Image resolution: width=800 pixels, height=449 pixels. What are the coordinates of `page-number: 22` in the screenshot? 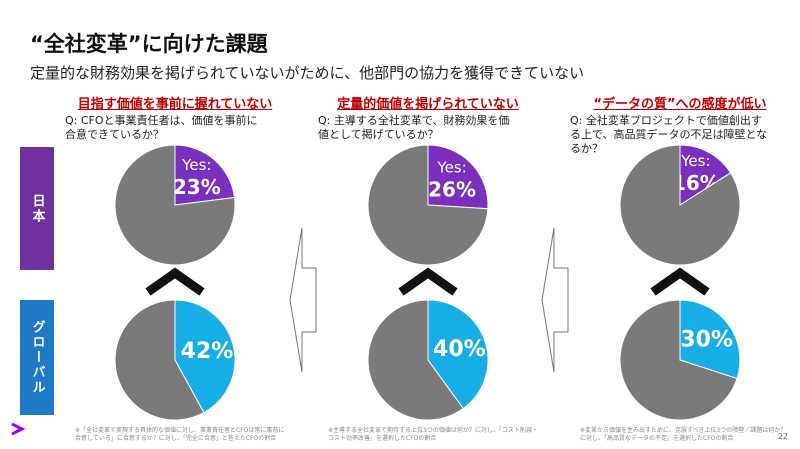 It's located at (782, 436).